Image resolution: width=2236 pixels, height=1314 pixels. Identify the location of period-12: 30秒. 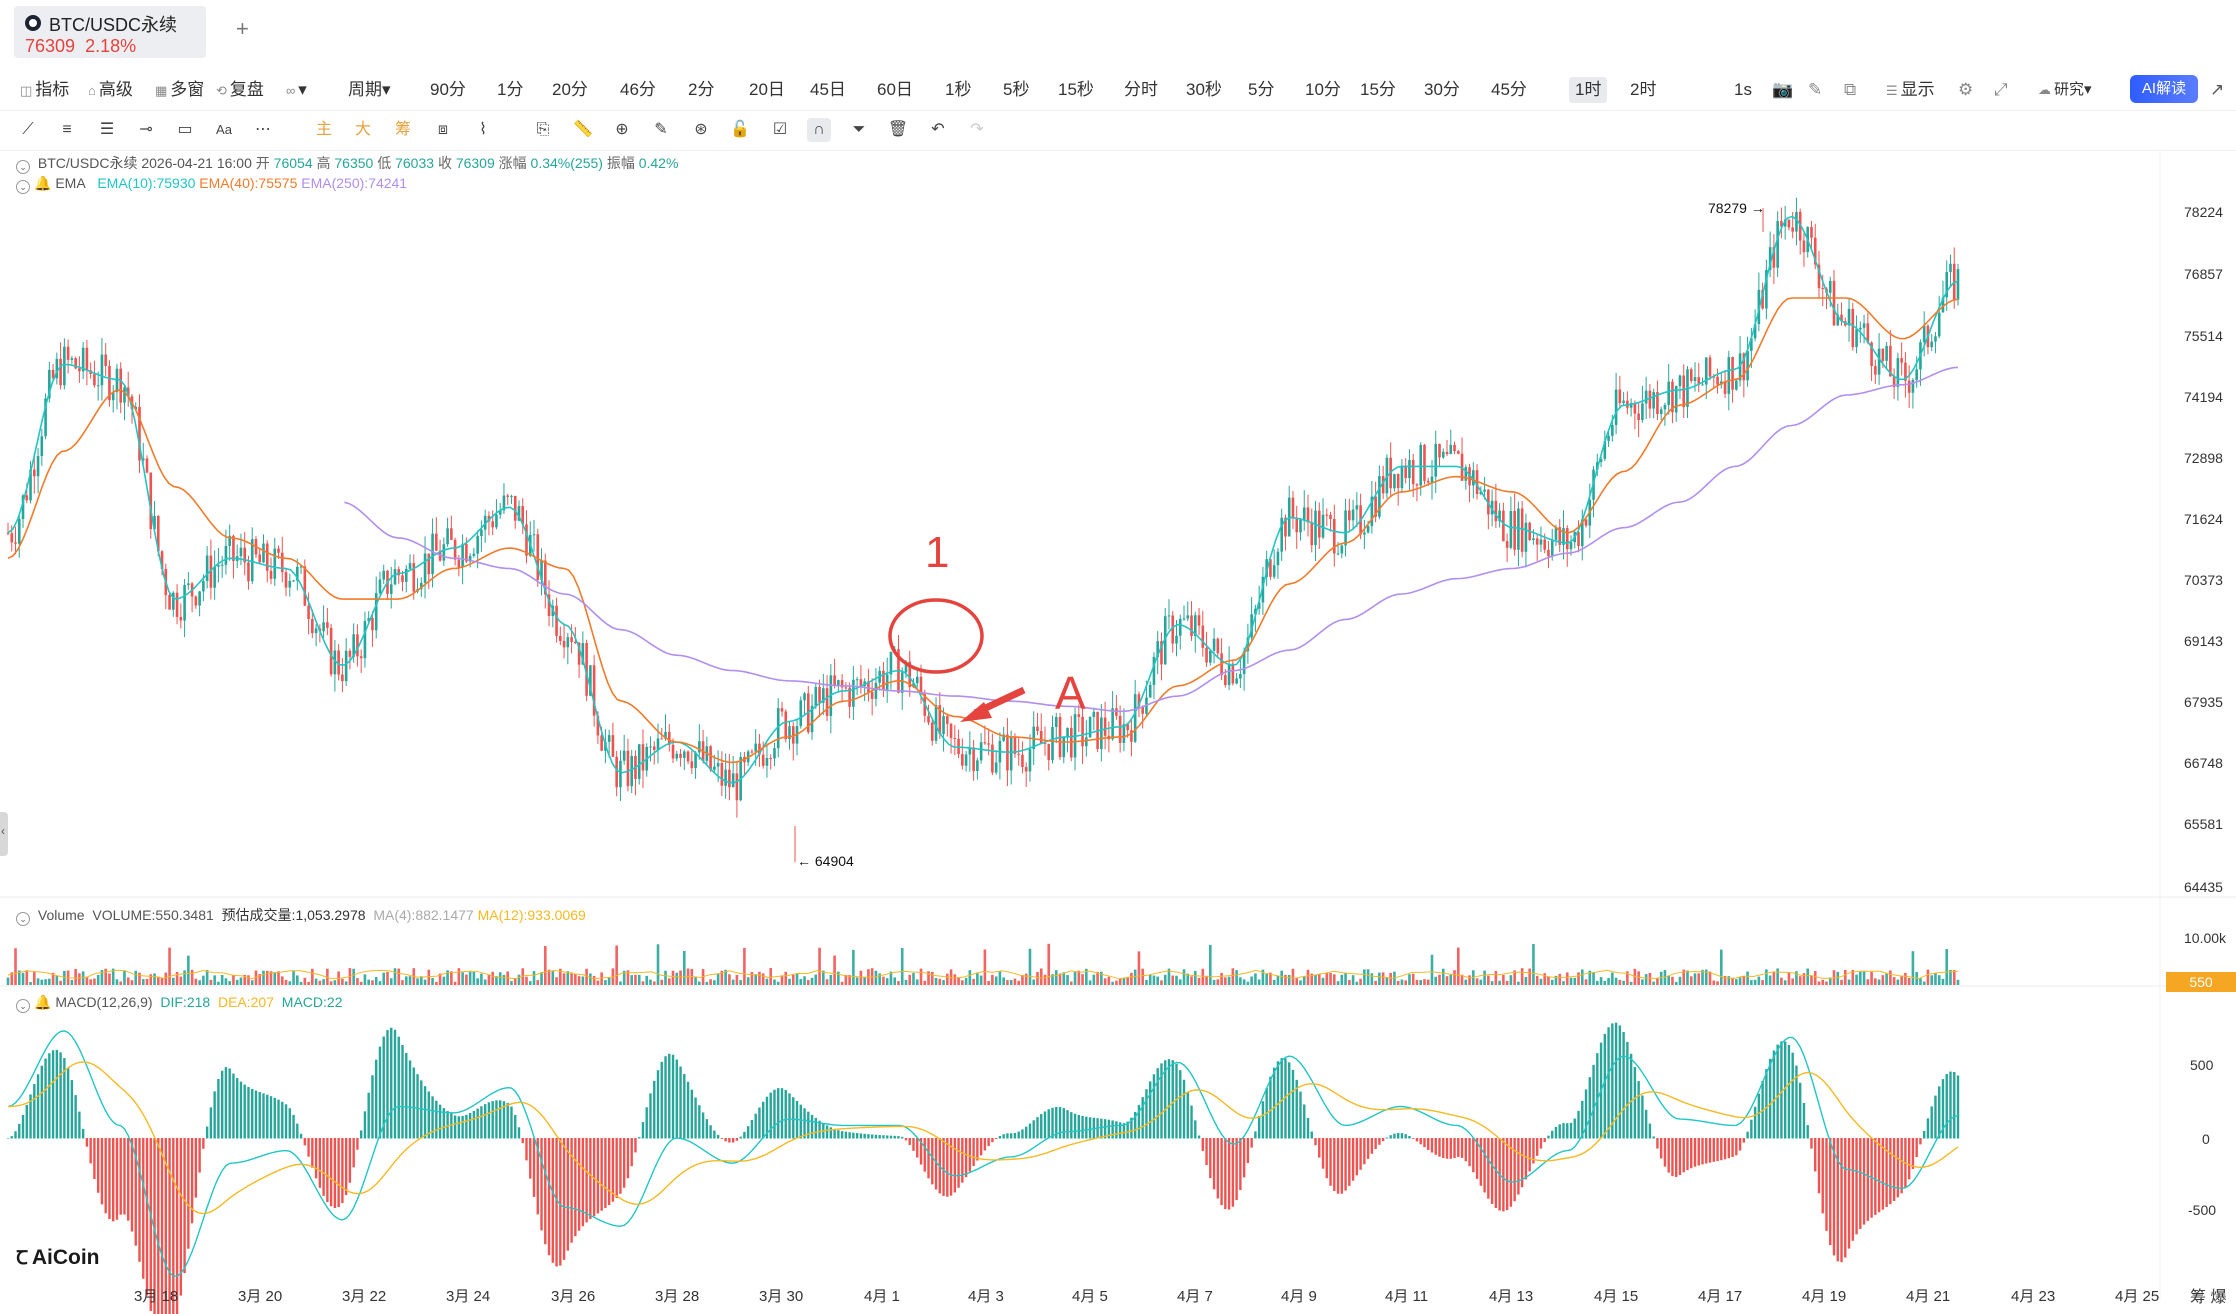
(1204, 89).